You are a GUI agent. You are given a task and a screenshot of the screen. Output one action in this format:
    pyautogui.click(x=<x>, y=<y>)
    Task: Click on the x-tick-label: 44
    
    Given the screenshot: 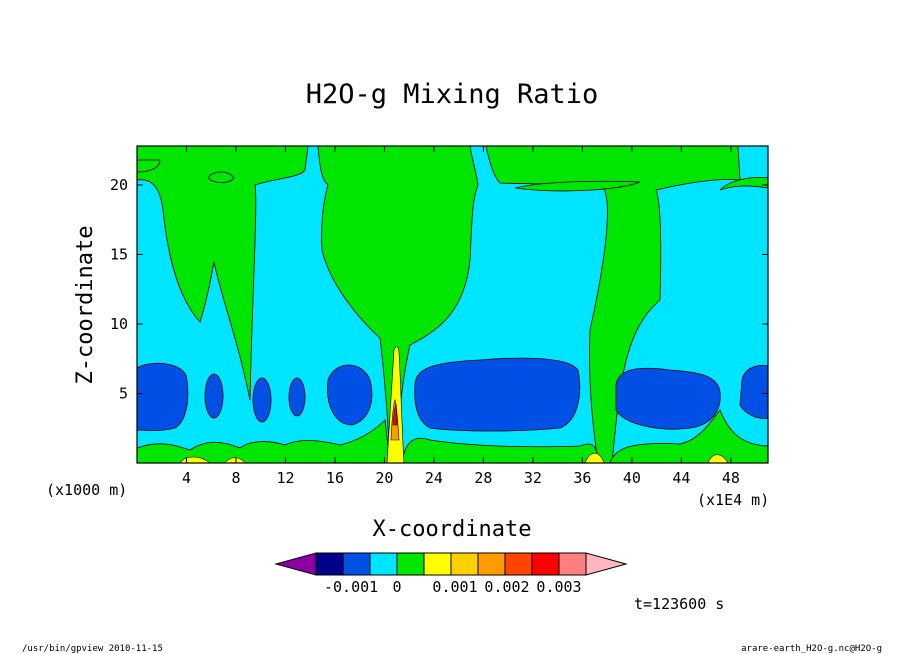 What is the action you would take?
    pyautogui.click(x=681, y=478)
    